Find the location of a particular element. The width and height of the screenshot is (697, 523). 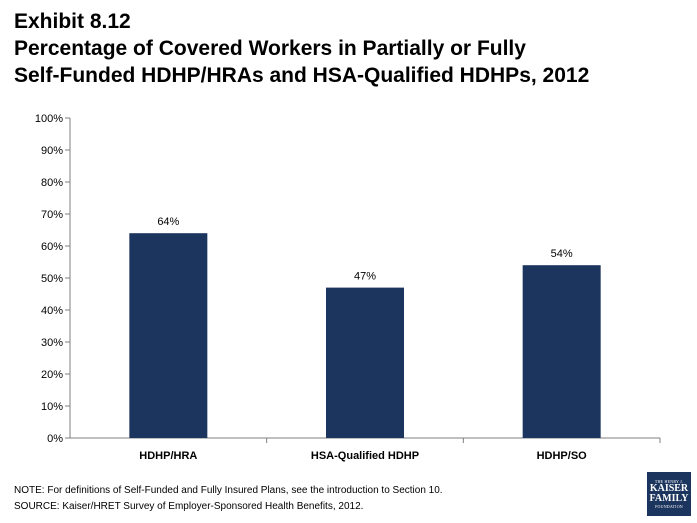

logo-line-3: FAMILY is located at coordinates (669, 498).